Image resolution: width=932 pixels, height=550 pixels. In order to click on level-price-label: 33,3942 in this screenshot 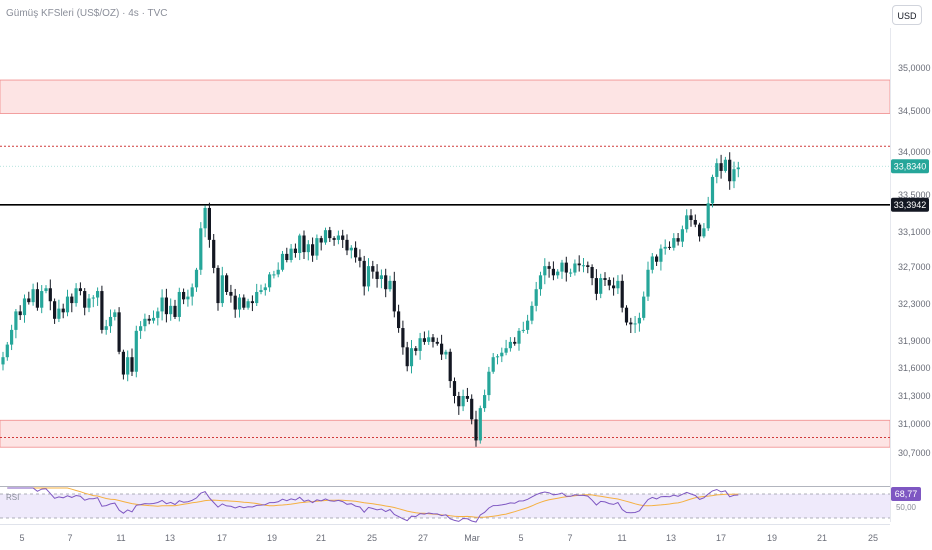, I will do `click(910, 205)`.